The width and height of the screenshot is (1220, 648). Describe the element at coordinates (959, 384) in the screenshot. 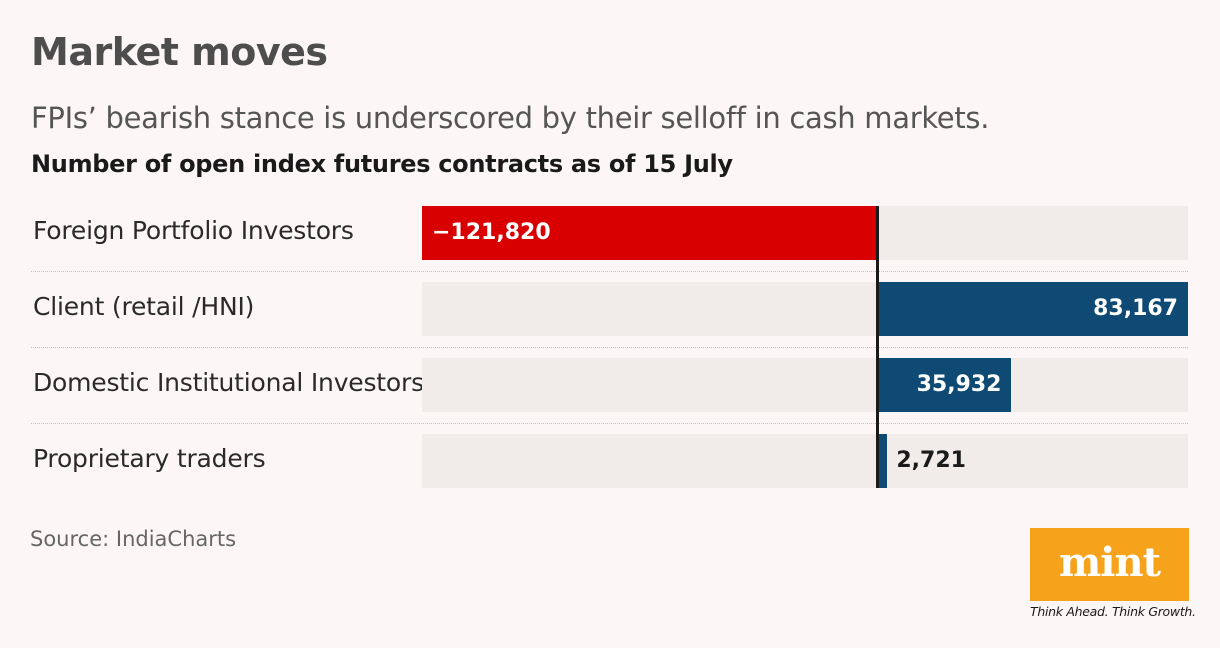

I see `value-label: 35,932` at that location.